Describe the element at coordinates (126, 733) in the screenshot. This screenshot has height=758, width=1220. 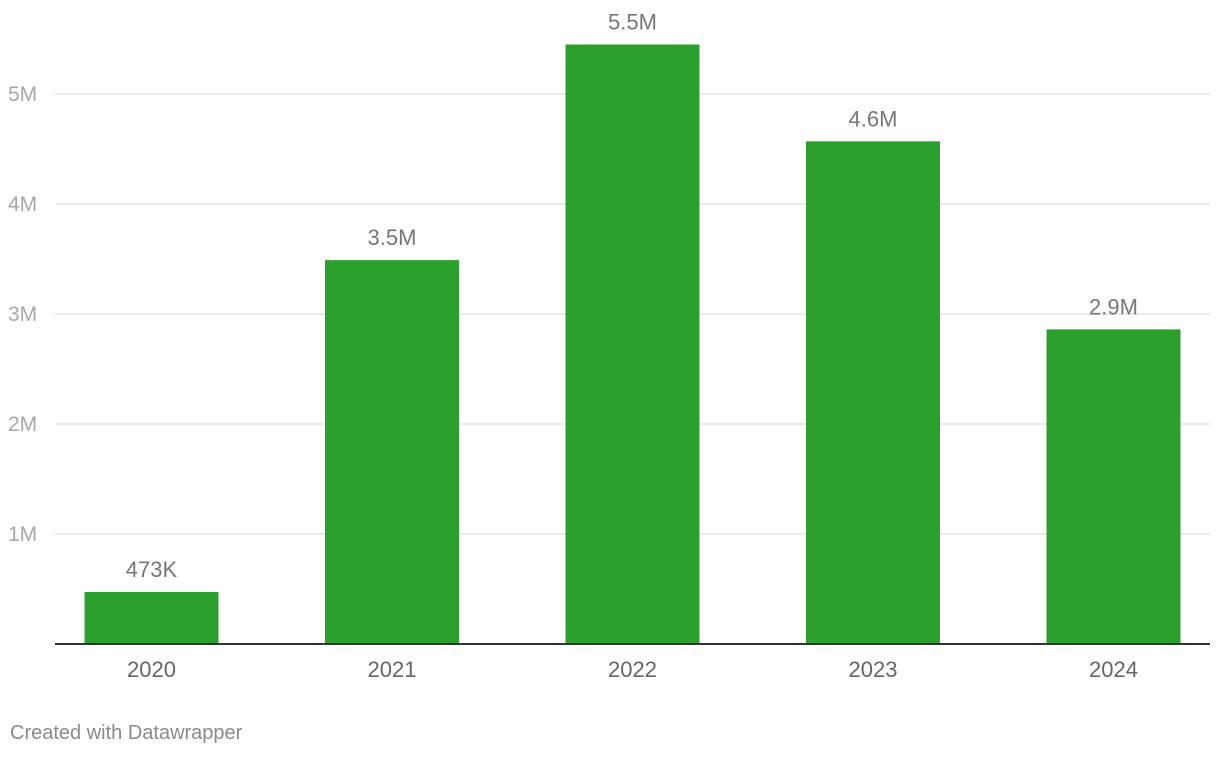
I see `datawrapper-credit: Created with Datawrapper` at that location.